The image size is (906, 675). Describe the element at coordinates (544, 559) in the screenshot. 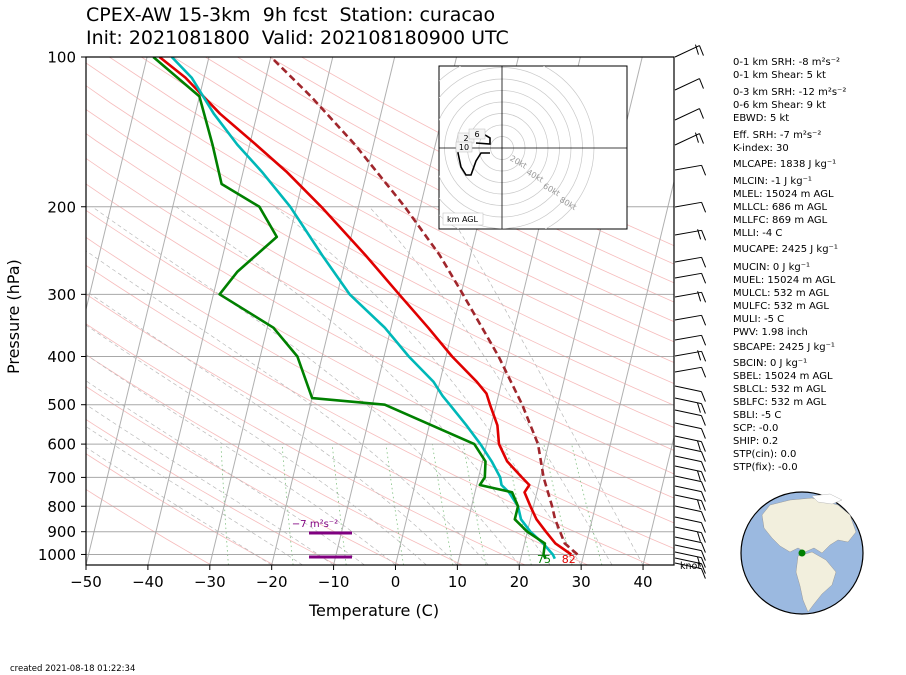

I see `chart-annotation: 75` at that location.